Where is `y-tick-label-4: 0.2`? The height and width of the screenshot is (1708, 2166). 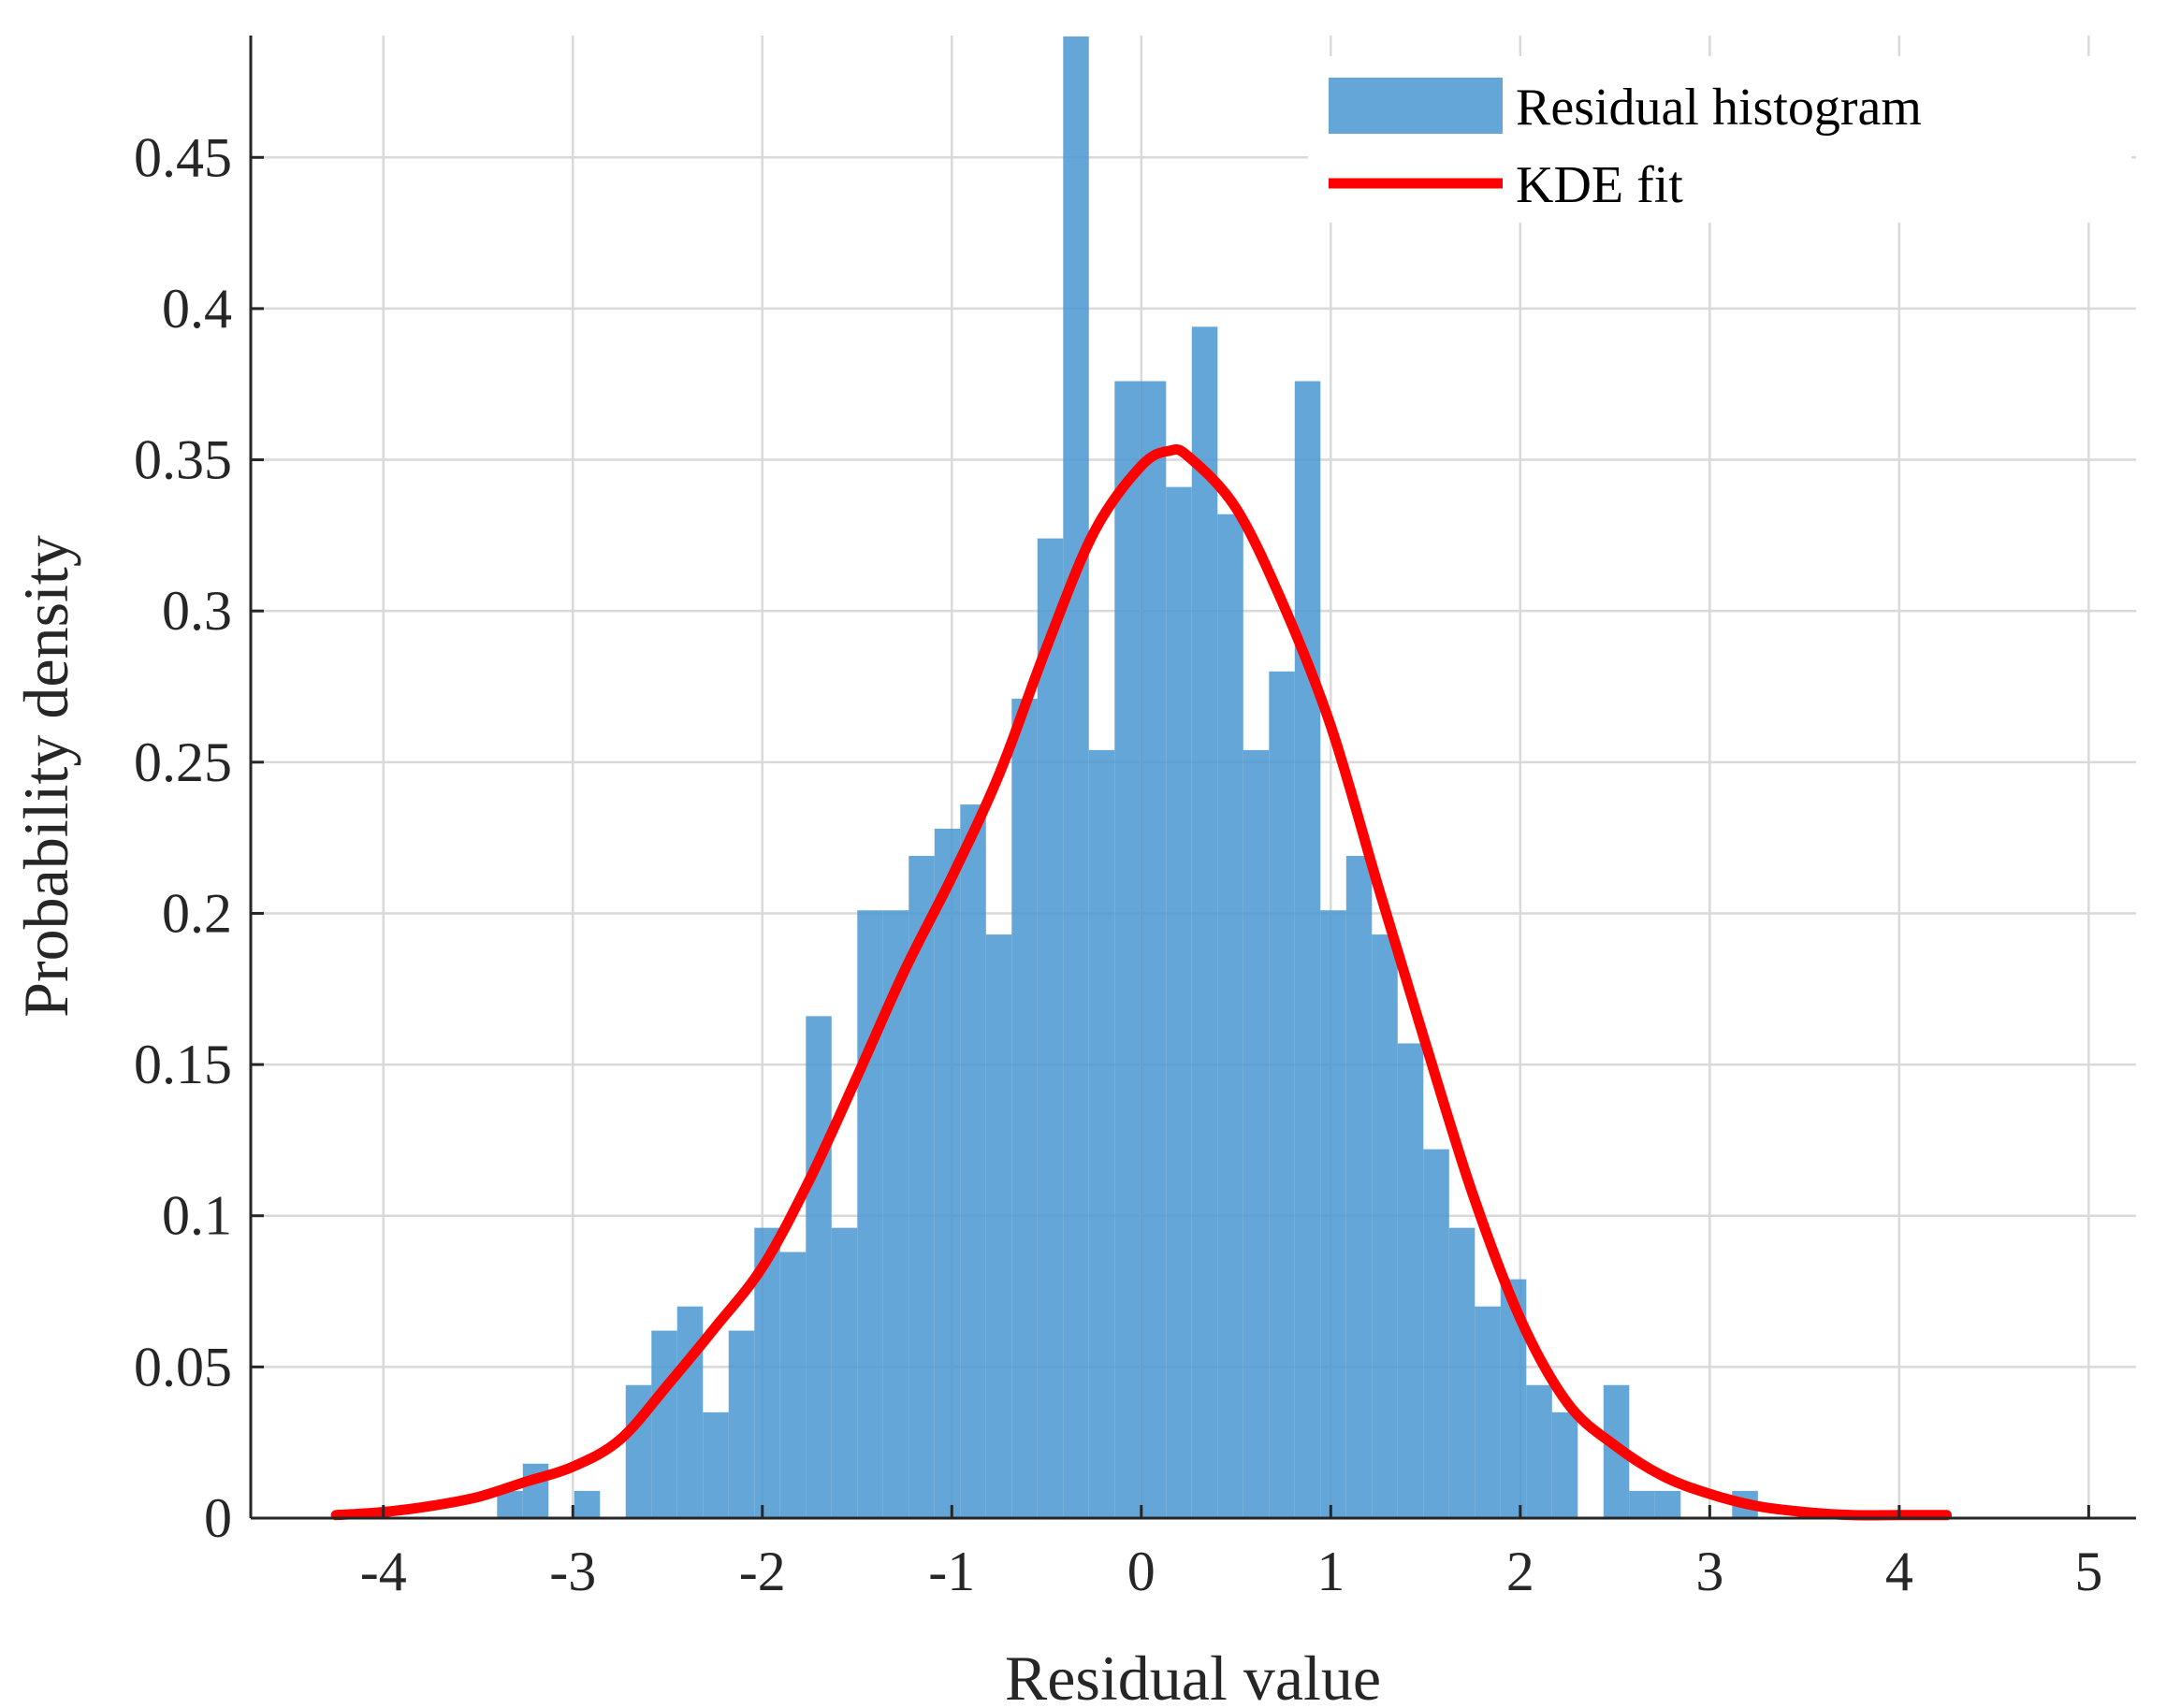 y-tick-label-4: 0.2 is located at coordinates (197, 913).